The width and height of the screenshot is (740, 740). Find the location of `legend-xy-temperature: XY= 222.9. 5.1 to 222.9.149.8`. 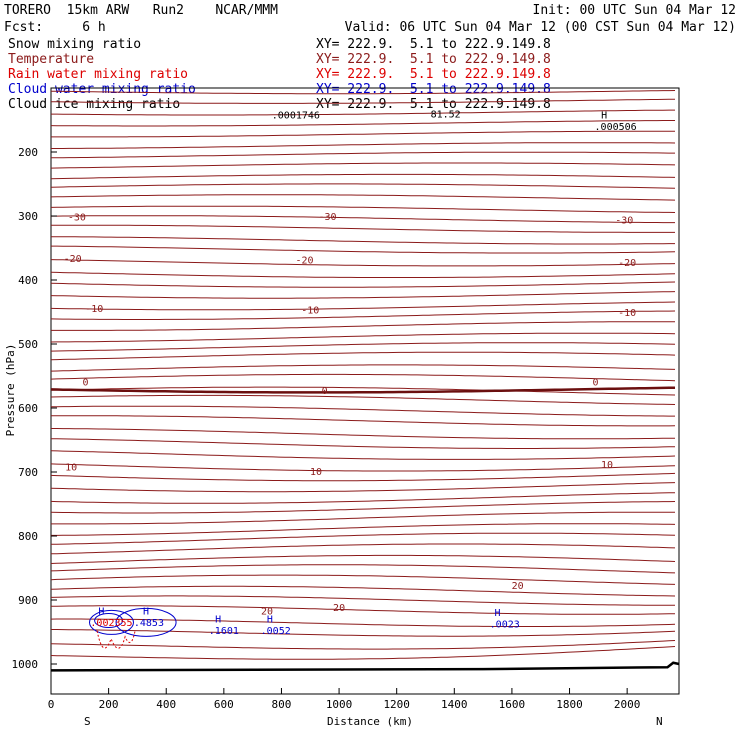

legend-xy-temperature: XY= 222.9. 5.1 to 222.9.149.8 is located at coordinates (433, 59).